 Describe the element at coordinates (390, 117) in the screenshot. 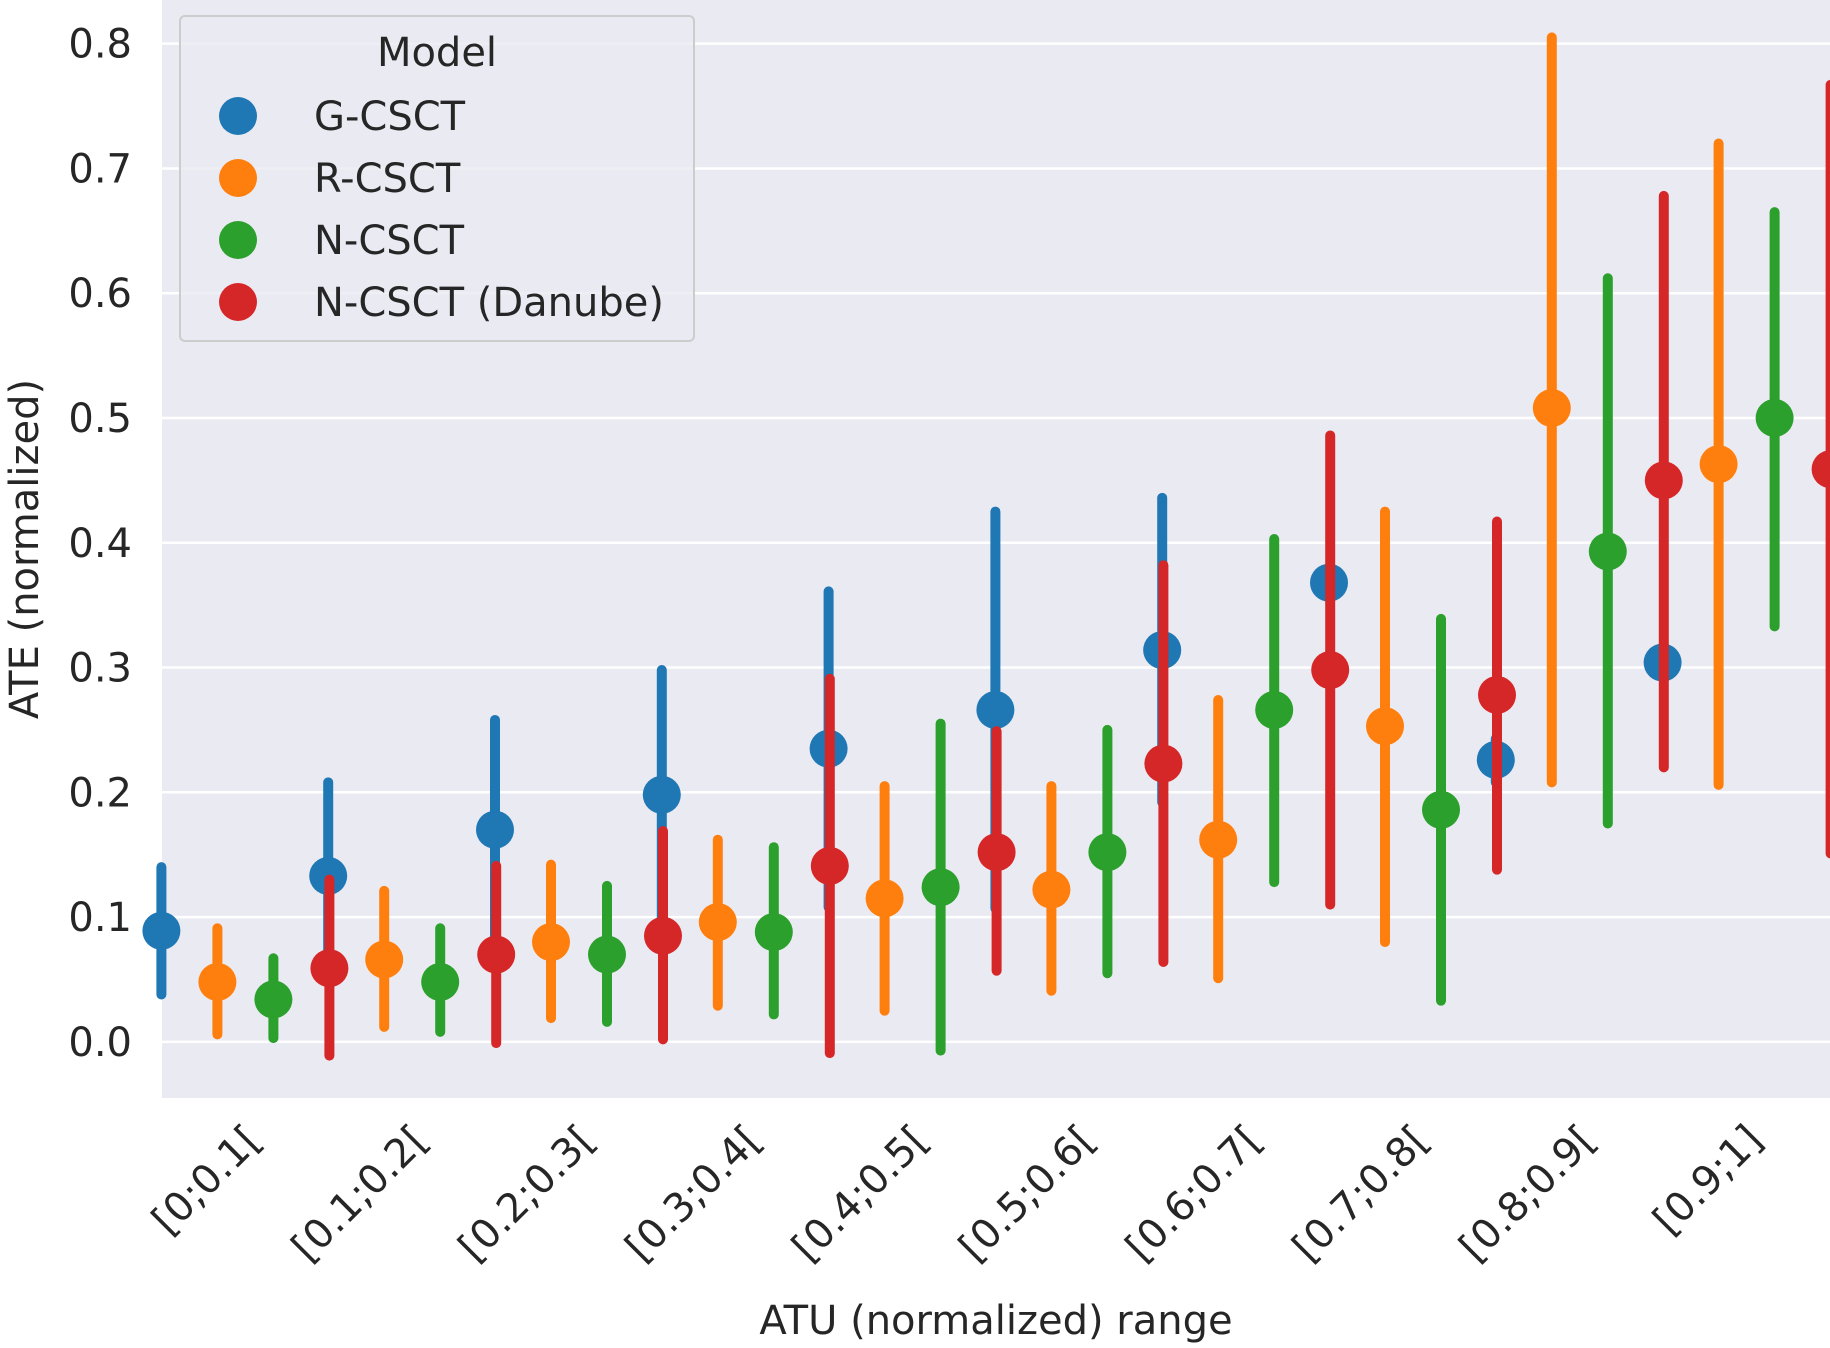

I see `legend-label: G-CSCT` at that location.